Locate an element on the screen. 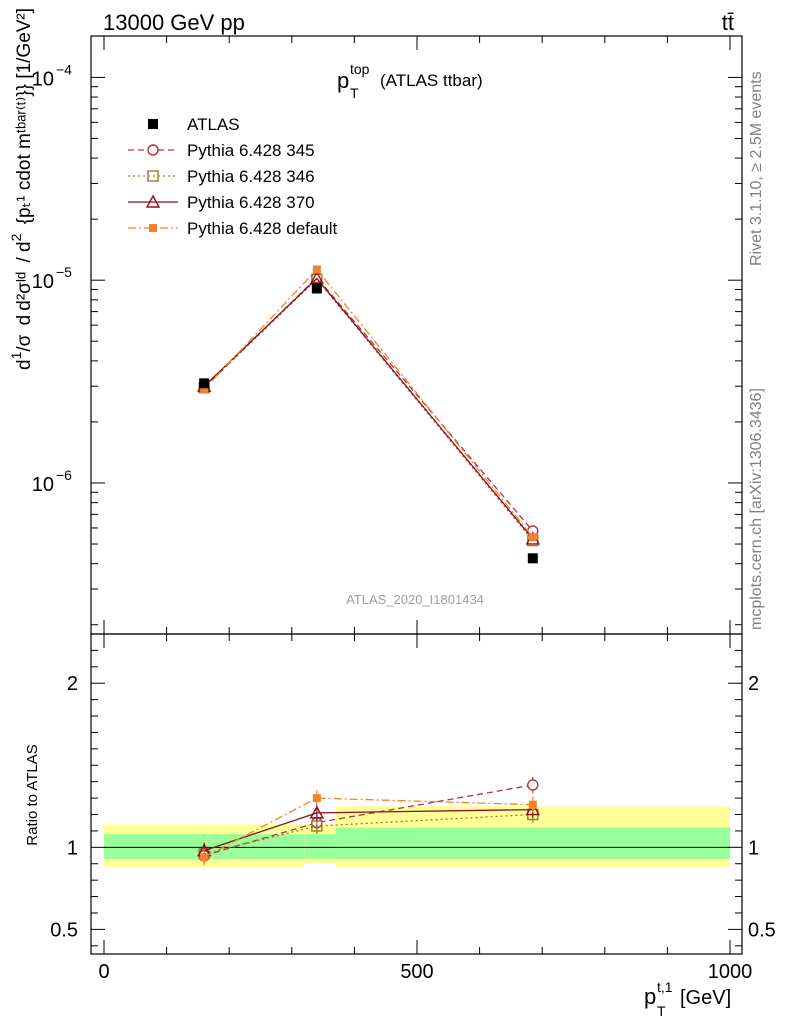  x-tick-label: 500 is located at coordinates (416, 972).